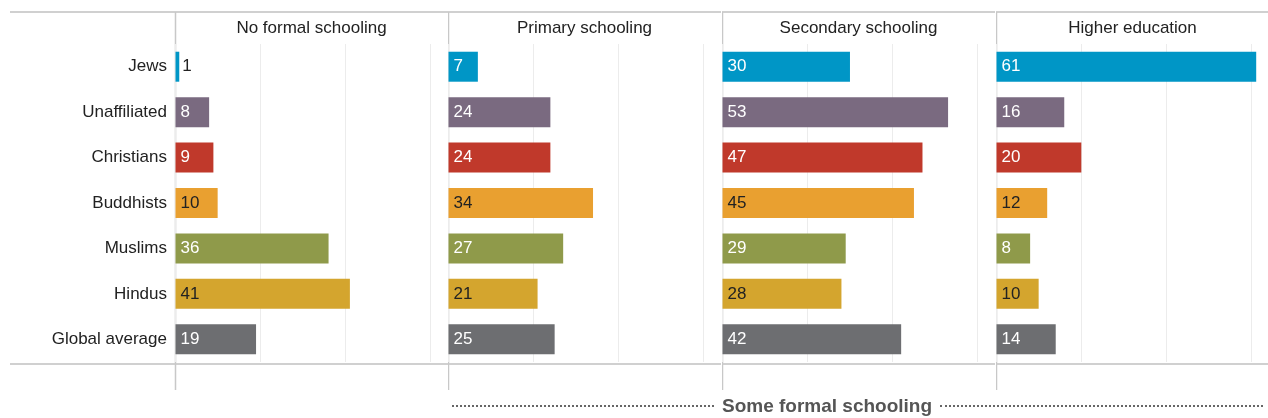 The height and width of the screenshot is (418, 1268). Describe the element at coordinates (109, 338) in the screenshot. I see `y-tick-label: Global average` at that location.